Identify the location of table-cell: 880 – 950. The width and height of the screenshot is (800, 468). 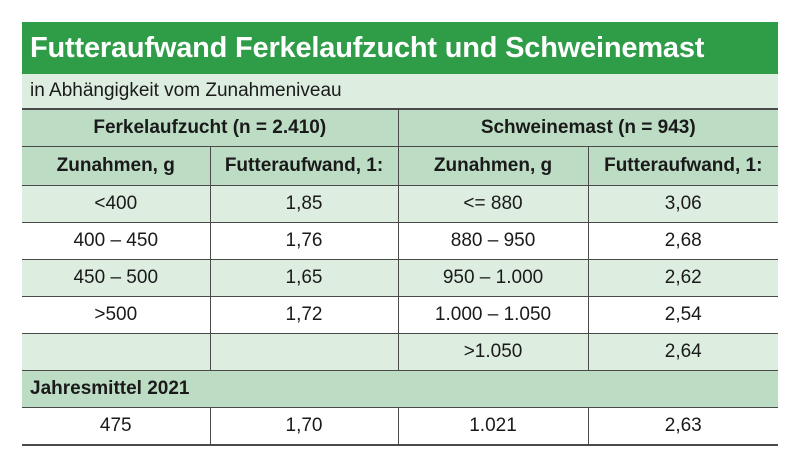
(493, 241).